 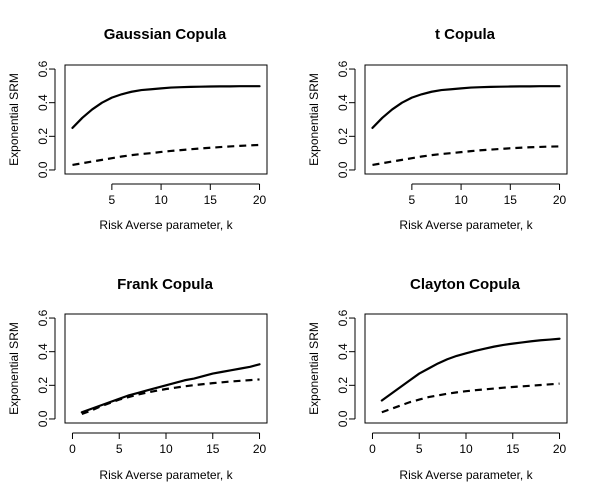 What do you see at coordinates (165, 34) in the screenshot?
I see `chart-title: Gaussian Copula` at bounding box center [165, 34].